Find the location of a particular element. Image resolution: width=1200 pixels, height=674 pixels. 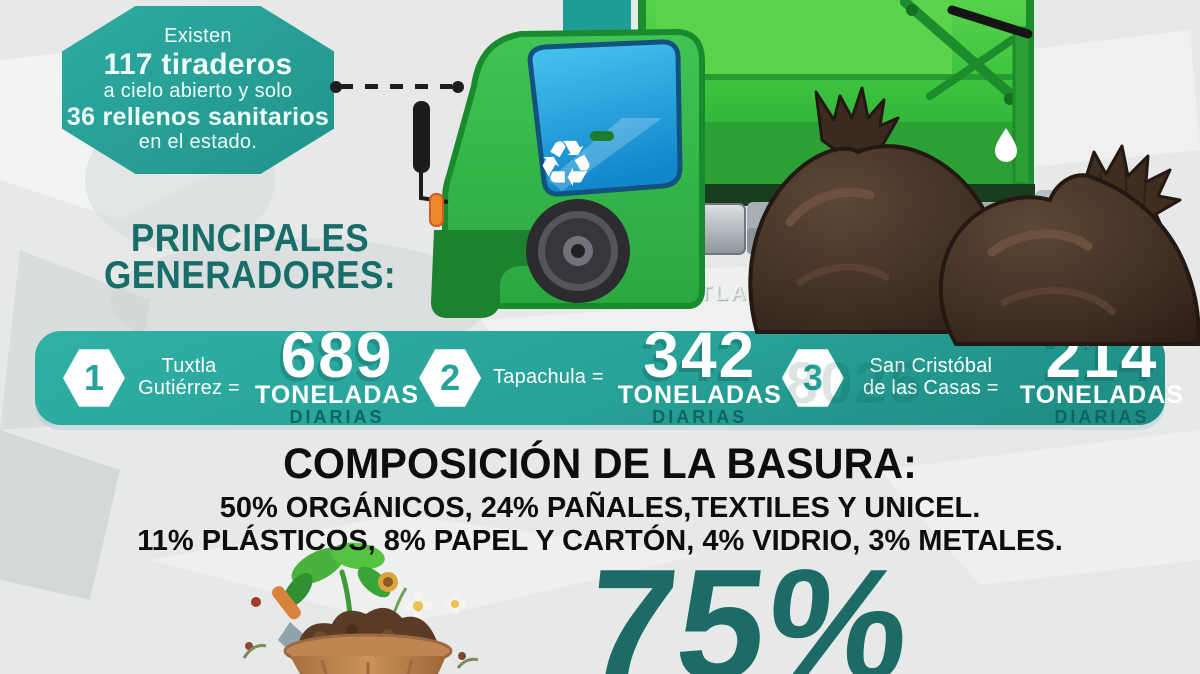

bubble-line: en el estado. is located at coordinates (198, 142).